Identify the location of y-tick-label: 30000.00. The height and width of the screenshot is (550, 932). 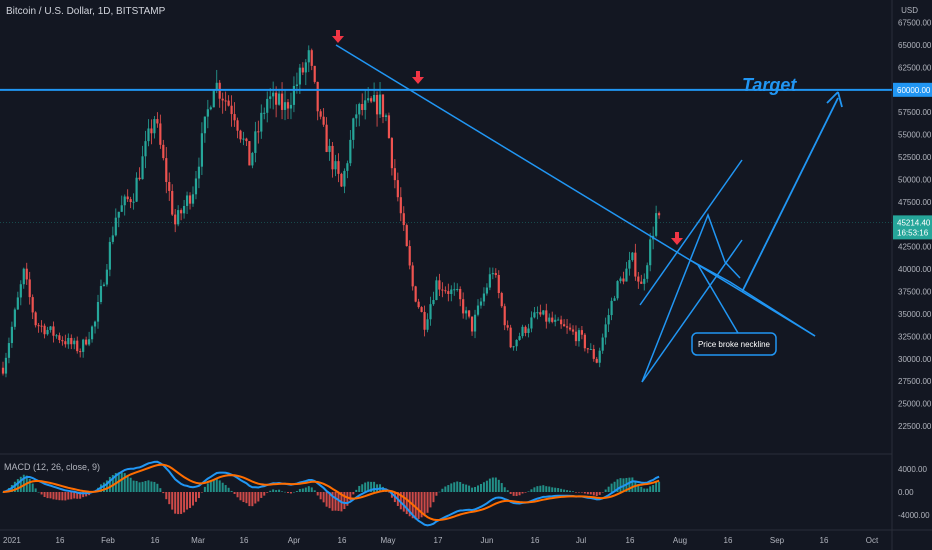
(915, 359).